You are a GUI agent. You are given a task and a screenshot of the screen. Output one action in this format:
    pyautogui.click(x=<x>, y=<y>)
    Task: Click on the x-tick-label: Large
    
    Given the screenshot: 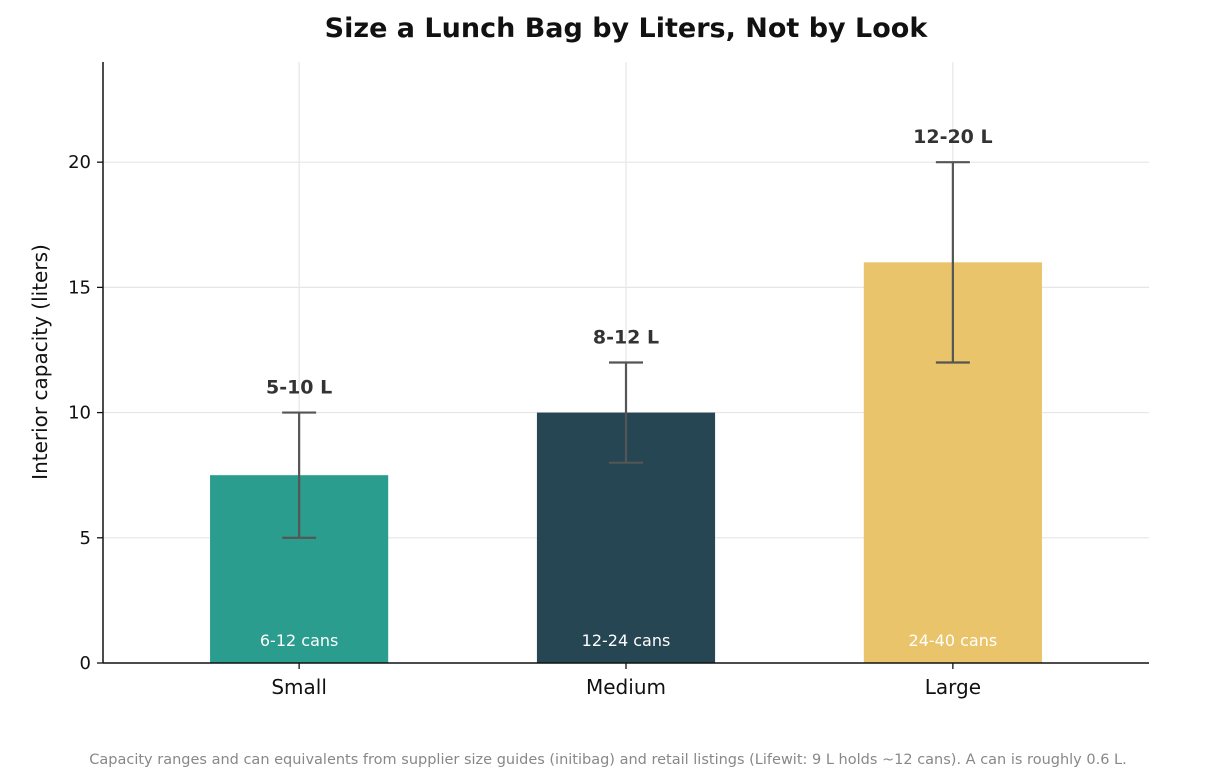 What is the action you would take?
    pyautogui.click(x=953, y=687)
    